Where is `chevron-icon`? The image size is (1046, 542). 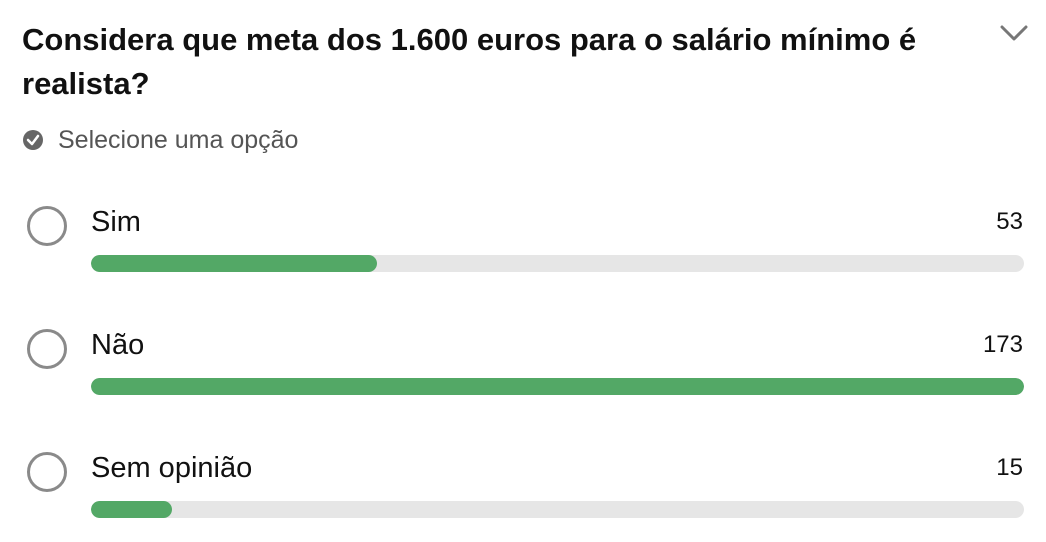
chevron-icon is located at coordinates (1014, 33).